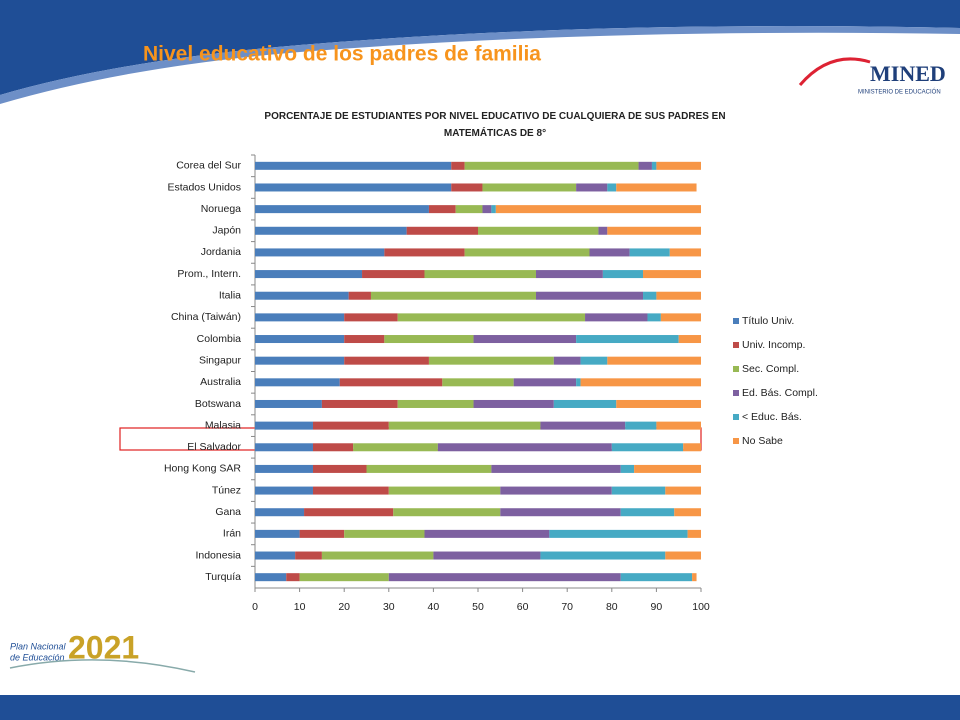 This screenshot has height=720, width=960. I want to click on x-tick-label: 10, so click(300, 607).